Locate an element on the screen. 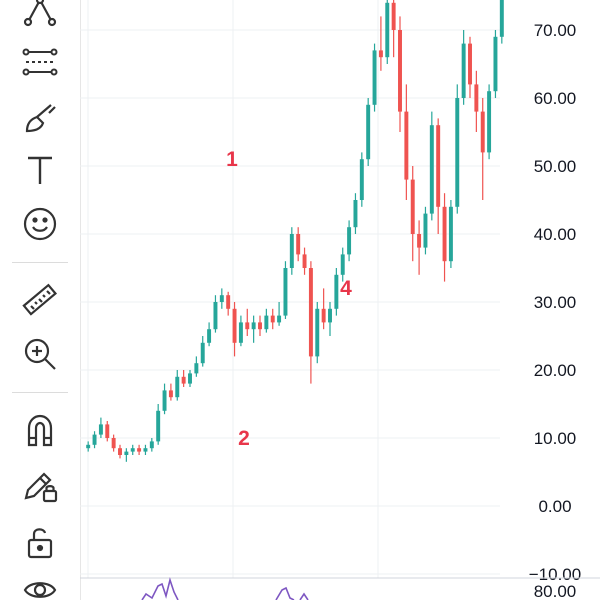  visibility-tool-button is located at coordinates (40, 590).